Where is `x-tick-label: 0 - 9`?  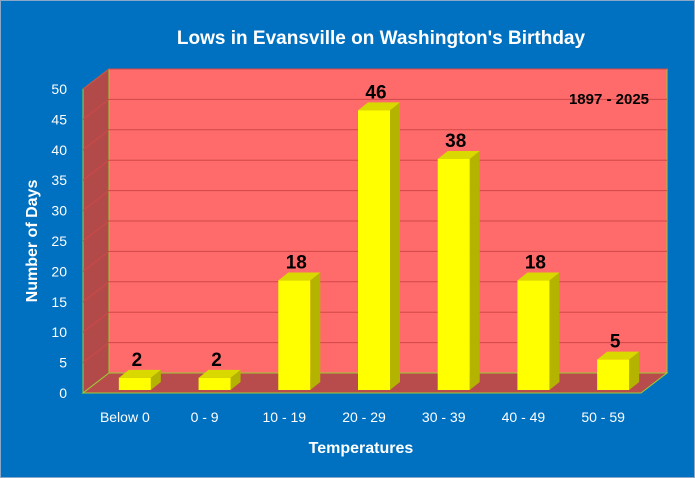
x-tick-label: 0 - 9 is located at coordinates (205, 417).